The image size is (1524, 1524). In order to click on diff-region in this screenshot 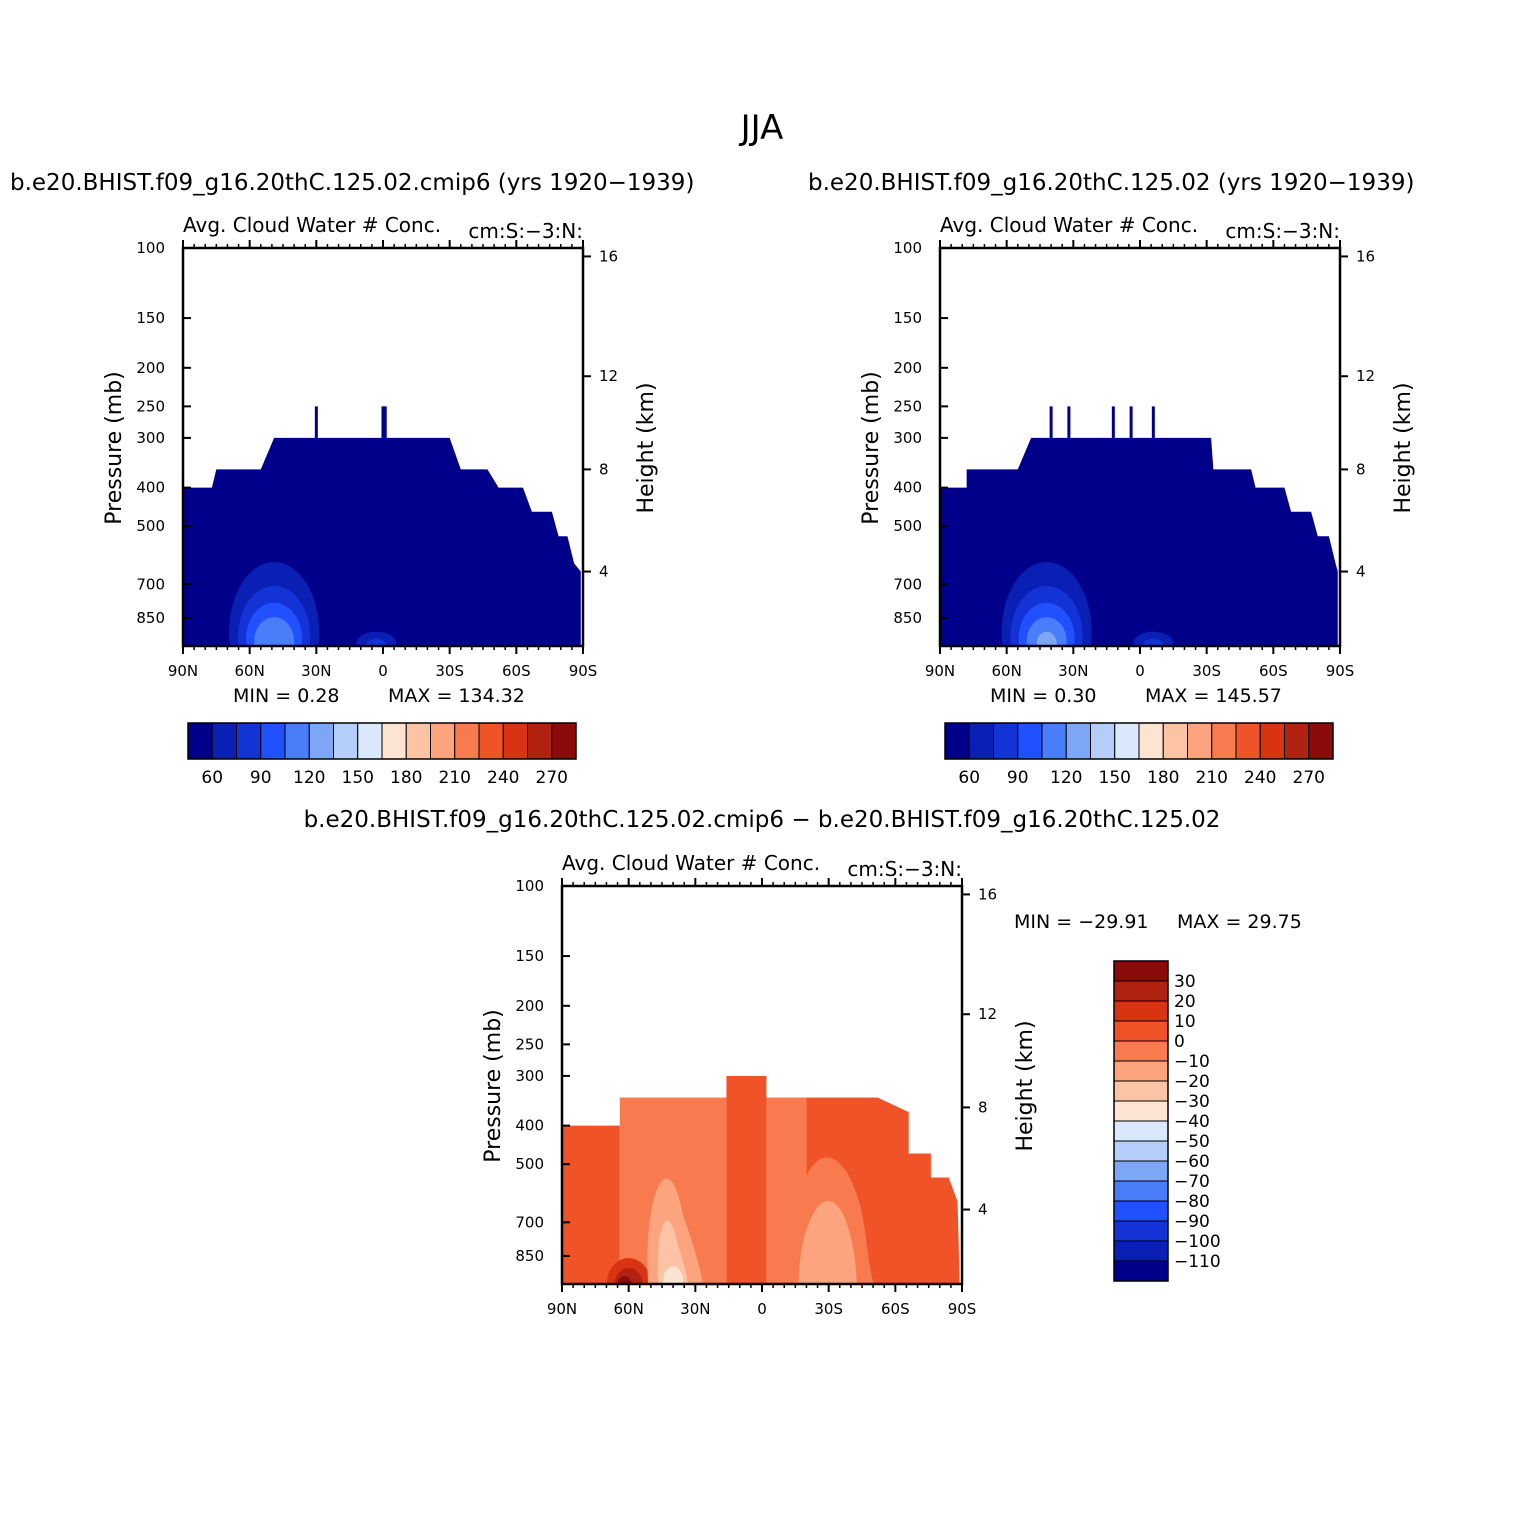, I will do `click(591, 1204)`.